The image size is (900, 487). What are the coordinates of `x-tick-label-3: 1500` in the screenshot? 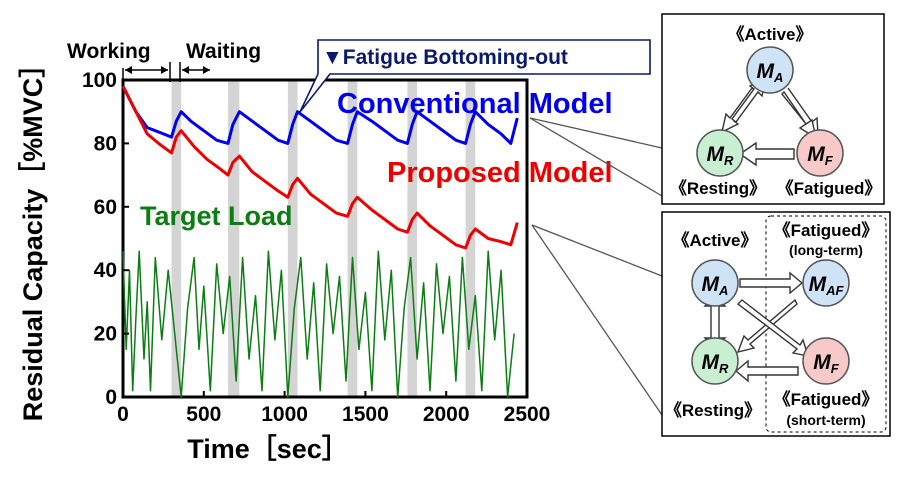 It's located at (365, 414).